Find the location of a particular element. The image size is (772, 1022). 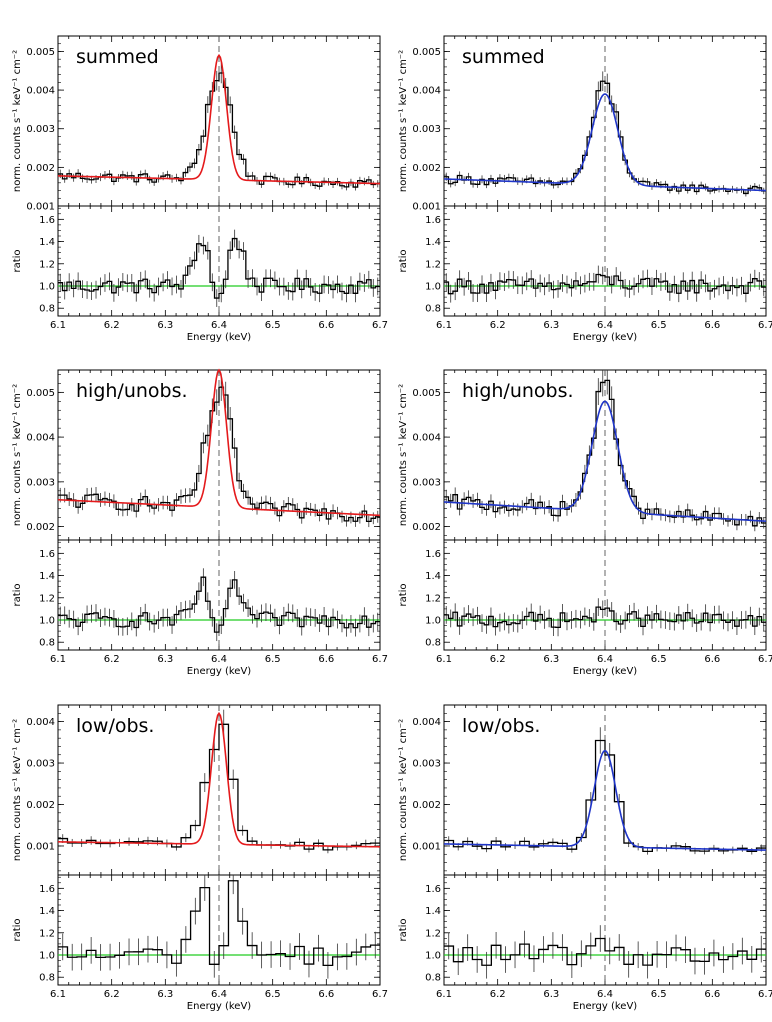

panel-title: high/unobs. is located at coordinates (132, 391).